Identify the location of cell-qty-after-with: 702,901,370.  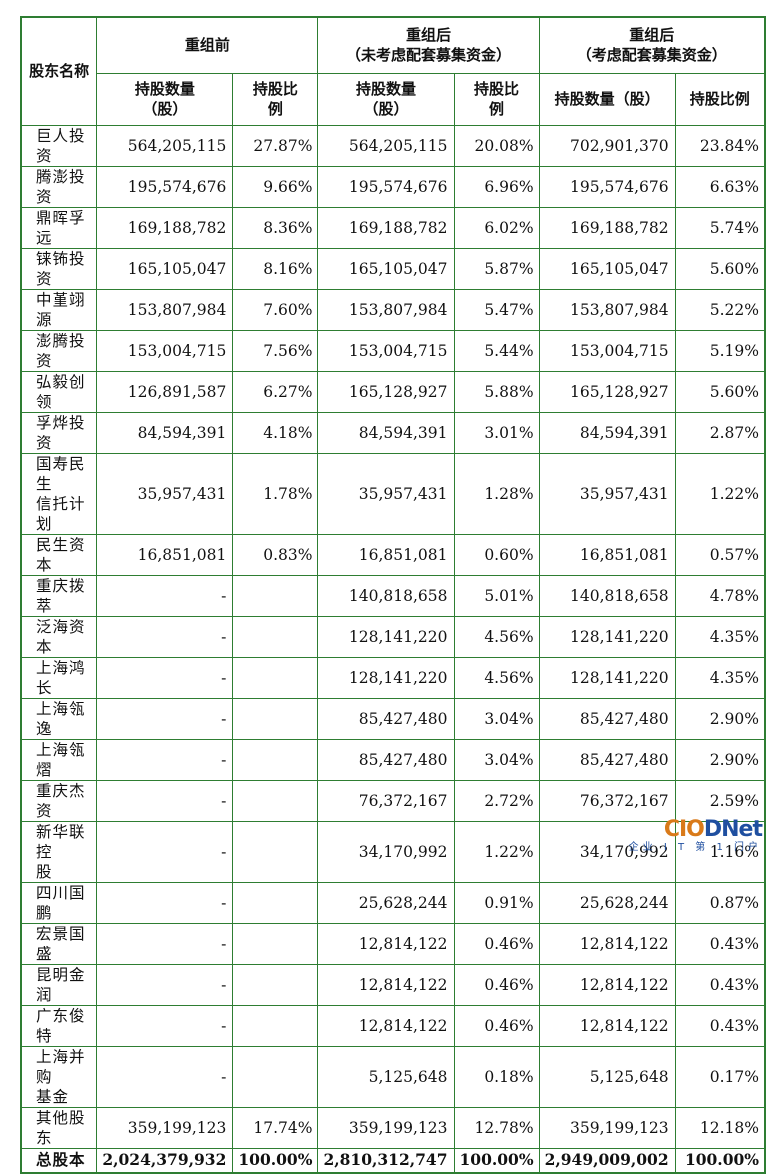
(607, 145).